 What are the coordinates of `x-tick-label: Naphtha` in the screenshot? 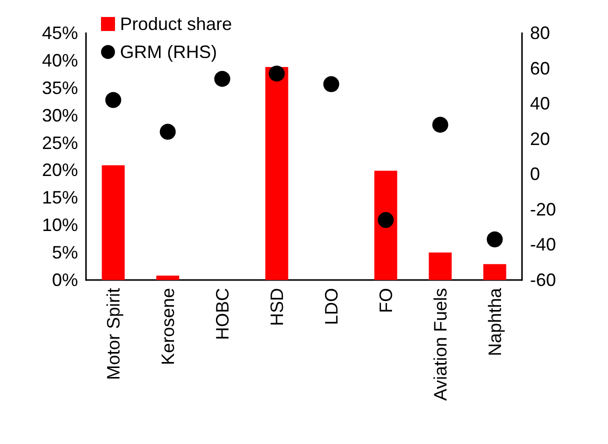 It's located at (494, 321).